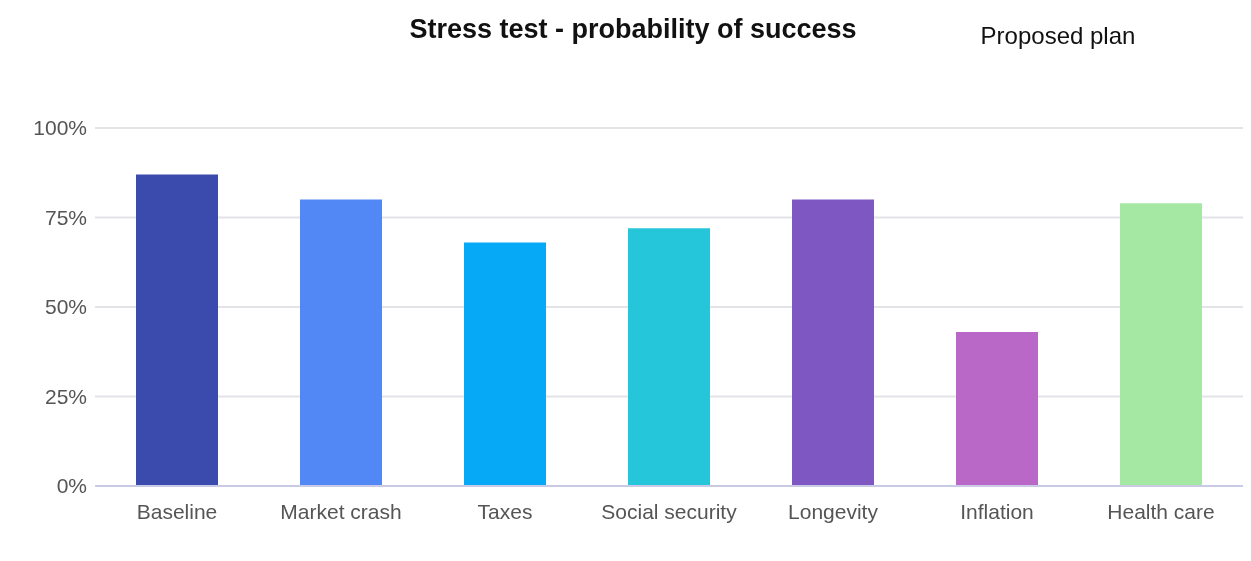 The height and width of the screenshot is (561, 1251). I want to click on chart-subtitle: Proposed plan, so click(1058, 36).